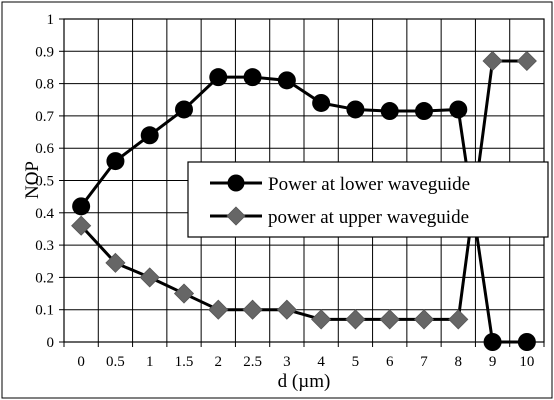 Image resolution: width=554 pixels, height=400 pixels. I want to click on x-tick-labels: 0 0.5 1 1.5 2 2.5 3 4 5 6 7 8 9 10, so click(305, 362).